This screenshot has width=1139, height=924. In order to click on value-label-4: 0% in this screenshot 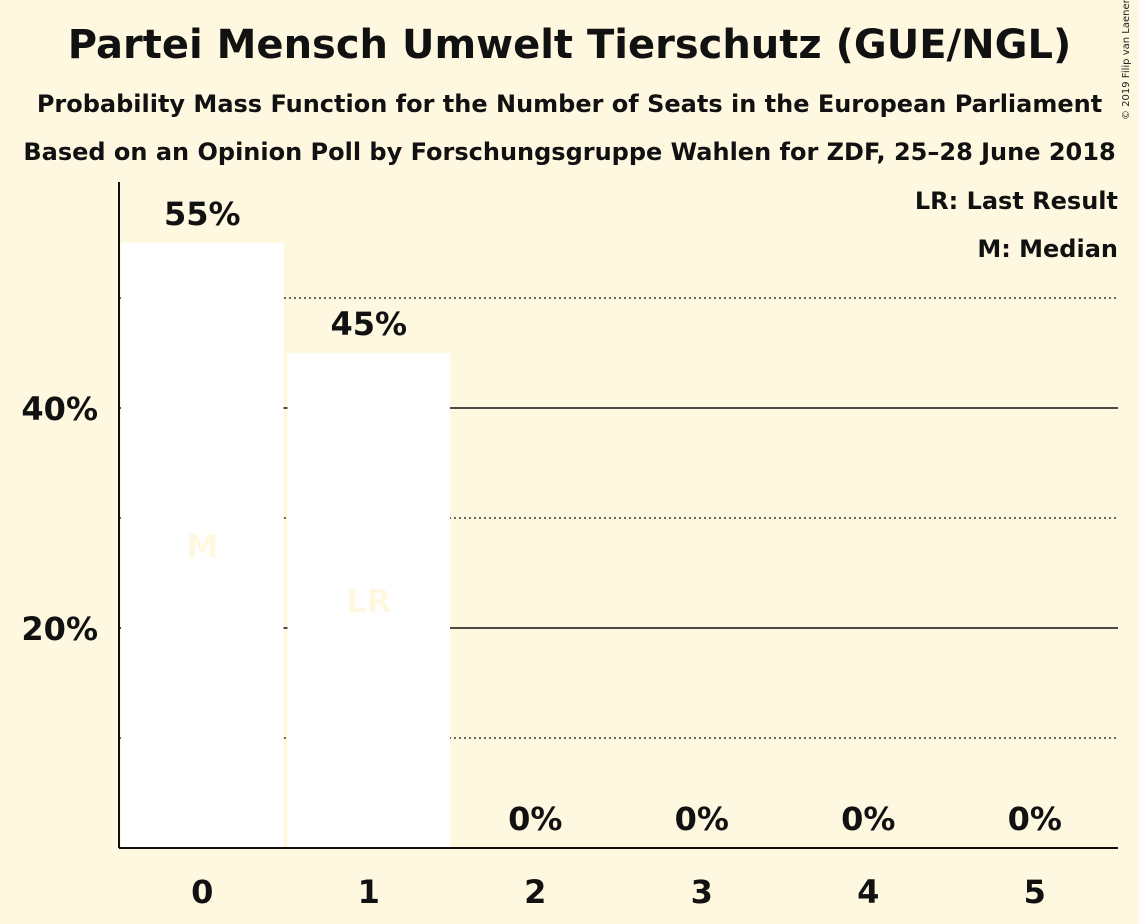, I will do `click(868, 819)`.